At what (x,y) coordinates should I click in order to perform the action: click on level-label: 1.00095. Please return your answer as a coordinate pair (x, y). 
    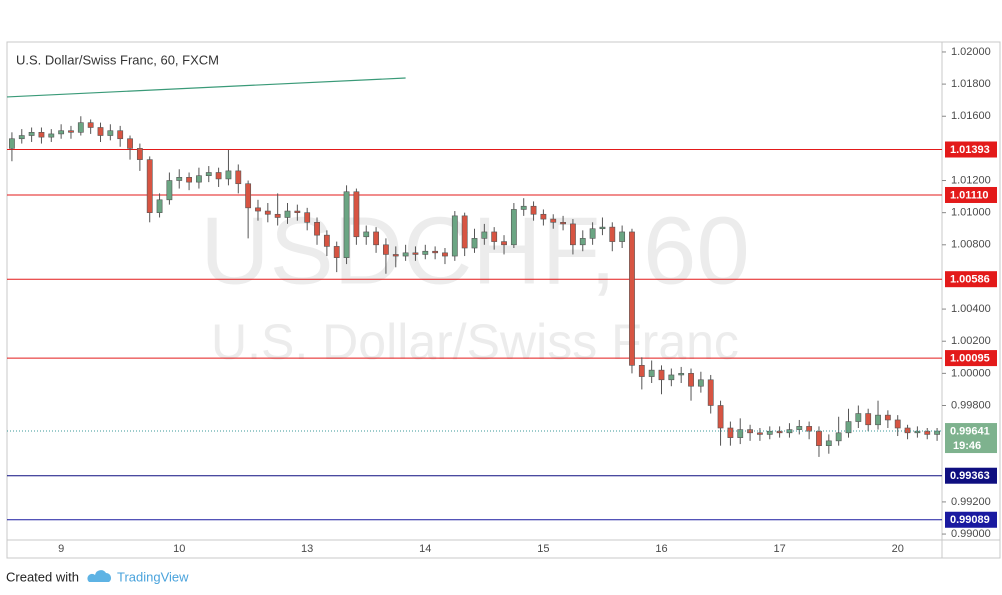
    Looking at the image, I should click on (970, 358).